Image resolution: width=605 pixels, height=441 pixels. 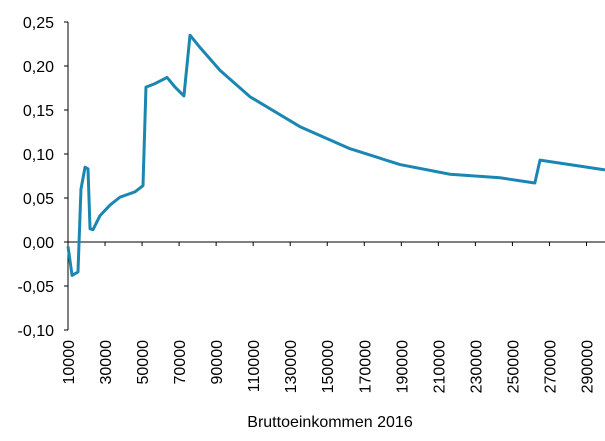 I want to click on x-tick-label: 130000, so click(x=291, y=366).